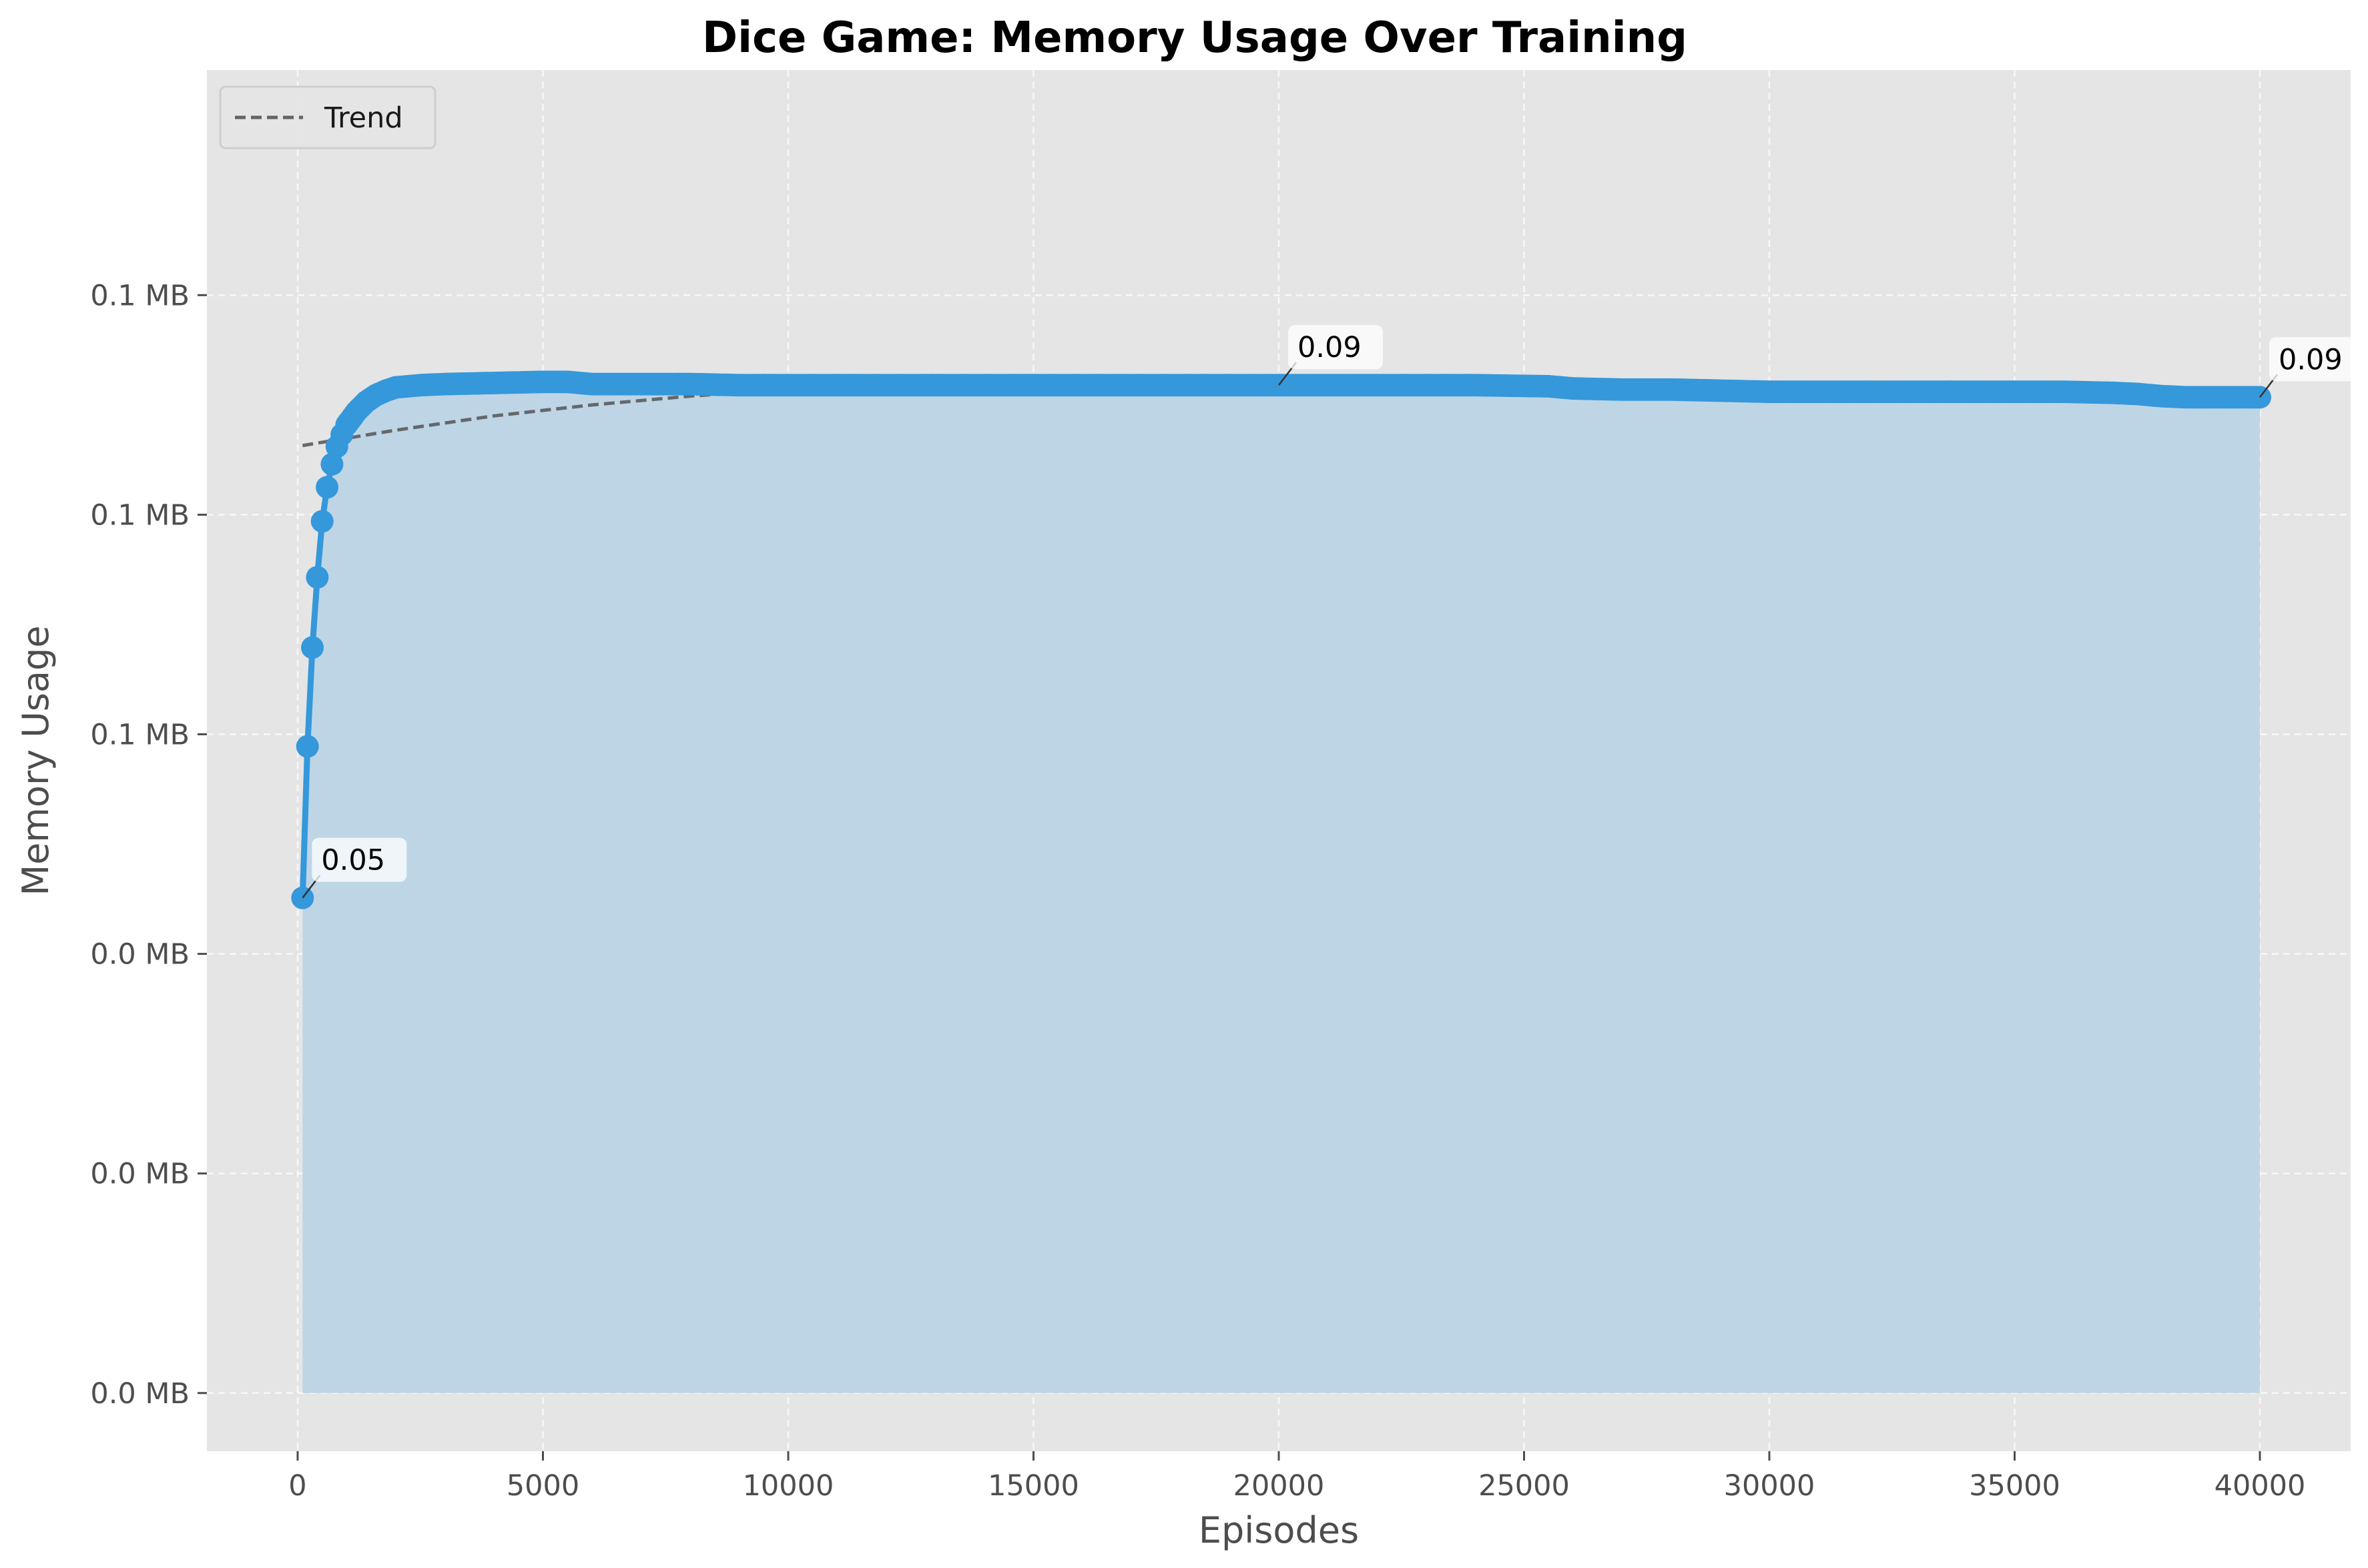 The width and height of the screenshot is (2368, 1568). I want to click on x-axis: 0 5000 10000 15000 20000 25000 30000 35000 40000, so click(1296, 1477).